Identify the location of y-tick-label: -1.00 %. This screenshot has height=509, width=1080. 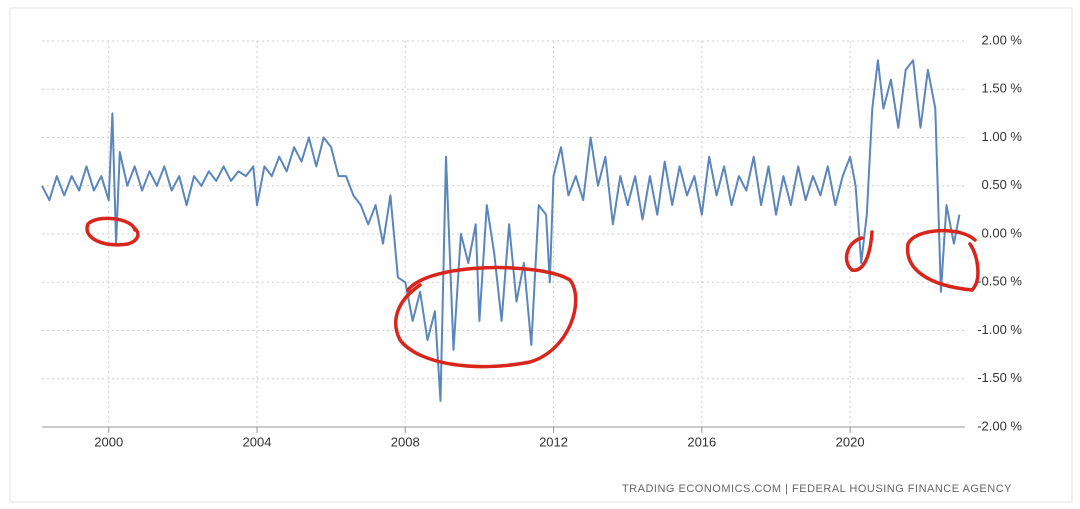
(999, 329).